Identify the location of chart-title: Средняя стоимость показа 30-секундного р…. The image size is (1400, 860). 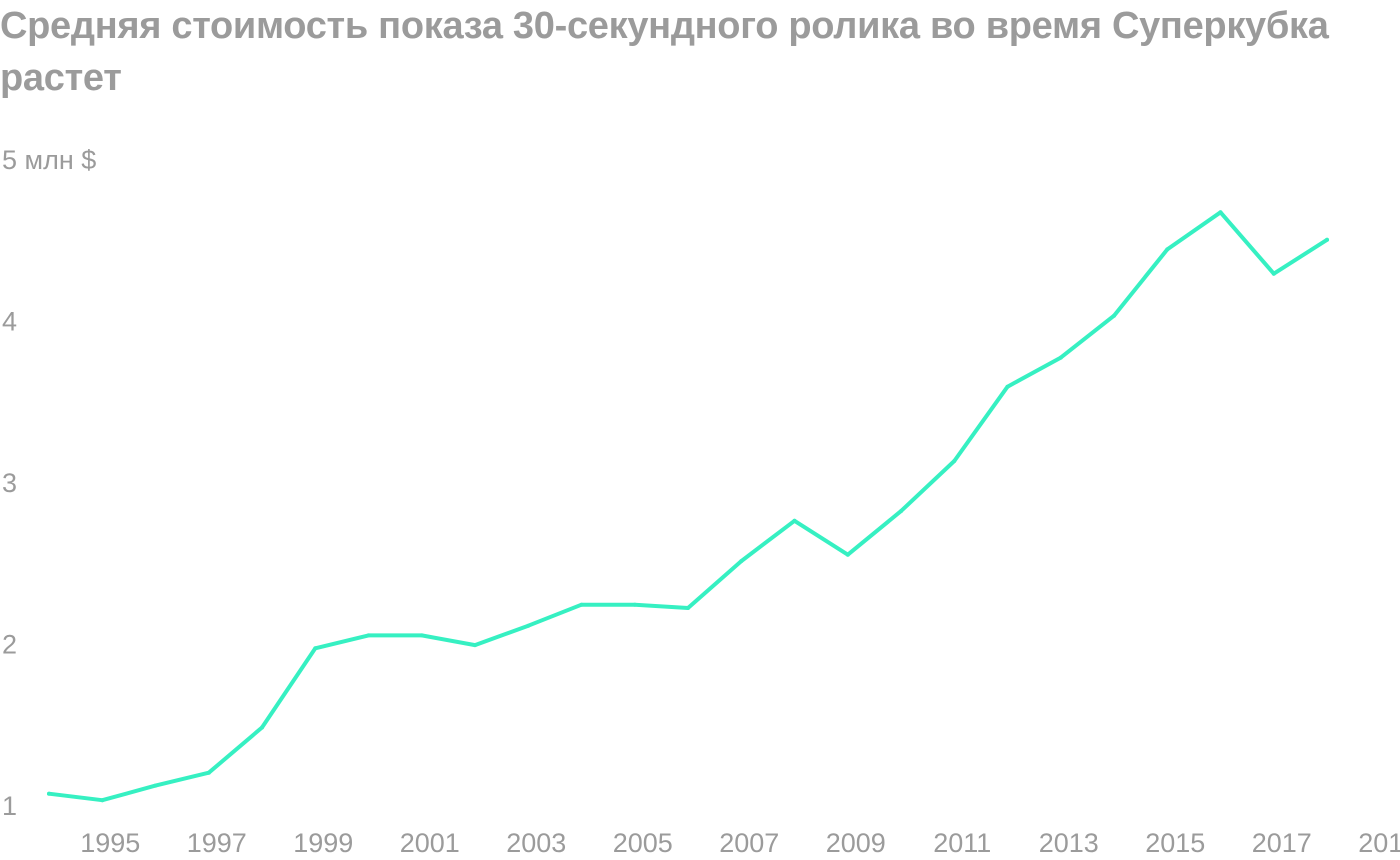
(664, 52).